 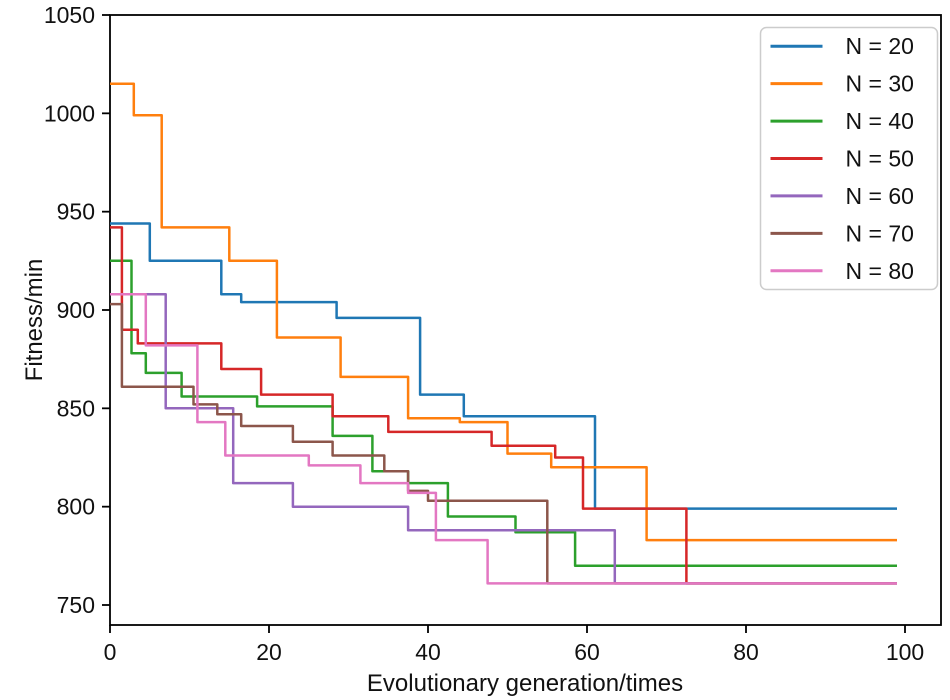 I want to click on x-tick-label: 40, so click(x=428, y=652).